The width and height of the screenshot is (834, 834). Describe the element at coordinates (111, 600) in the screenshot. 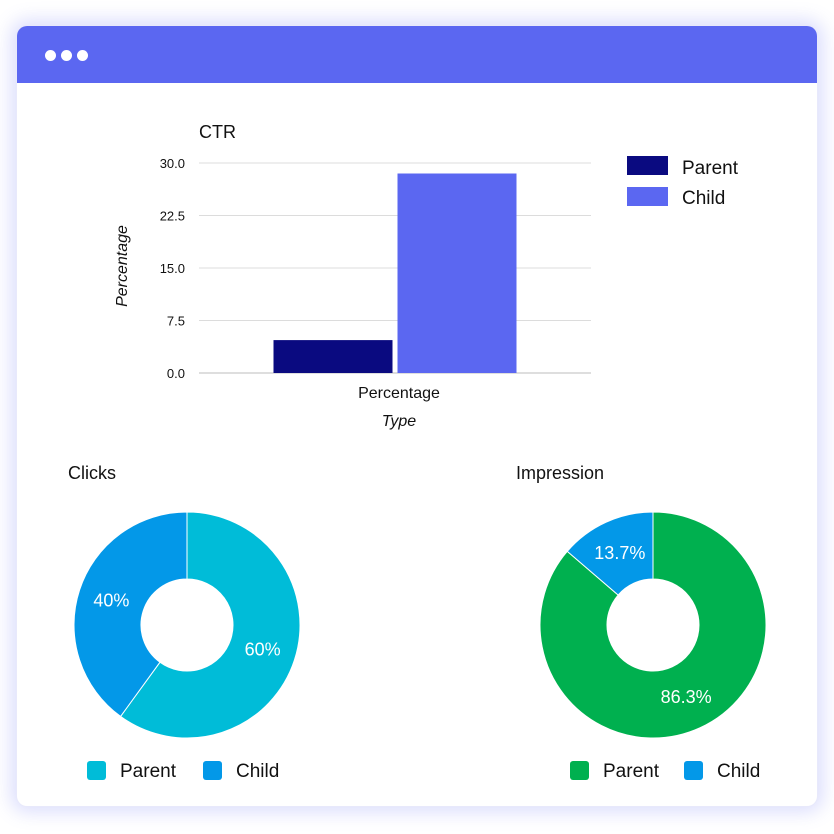

I see `clicks-slice-label: 40%` at that location.